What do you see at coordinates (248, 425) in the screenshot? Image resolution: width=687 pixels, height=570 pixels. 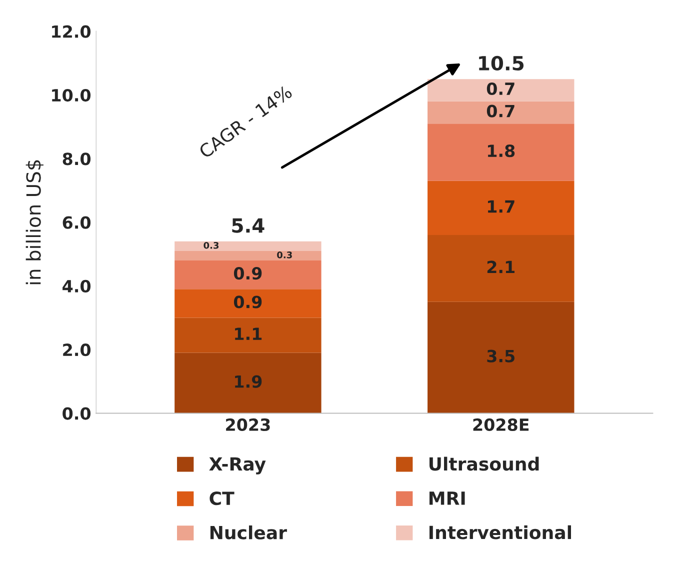 I see `x-tick-label: 2023` at bounding box center [248, 425].